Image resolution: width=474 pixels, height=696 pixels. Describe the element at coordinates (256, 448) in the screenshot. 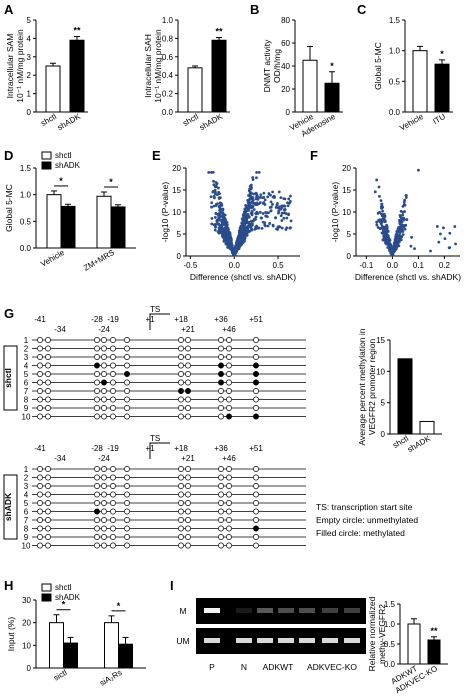

I see `position-label: +51` at that location.